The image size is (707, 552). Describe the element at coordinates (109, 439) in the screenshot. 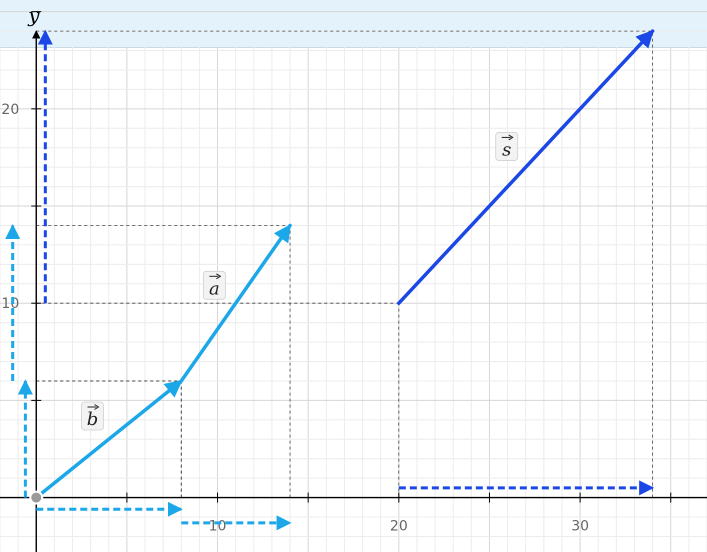

I see `vector-b` at that location.